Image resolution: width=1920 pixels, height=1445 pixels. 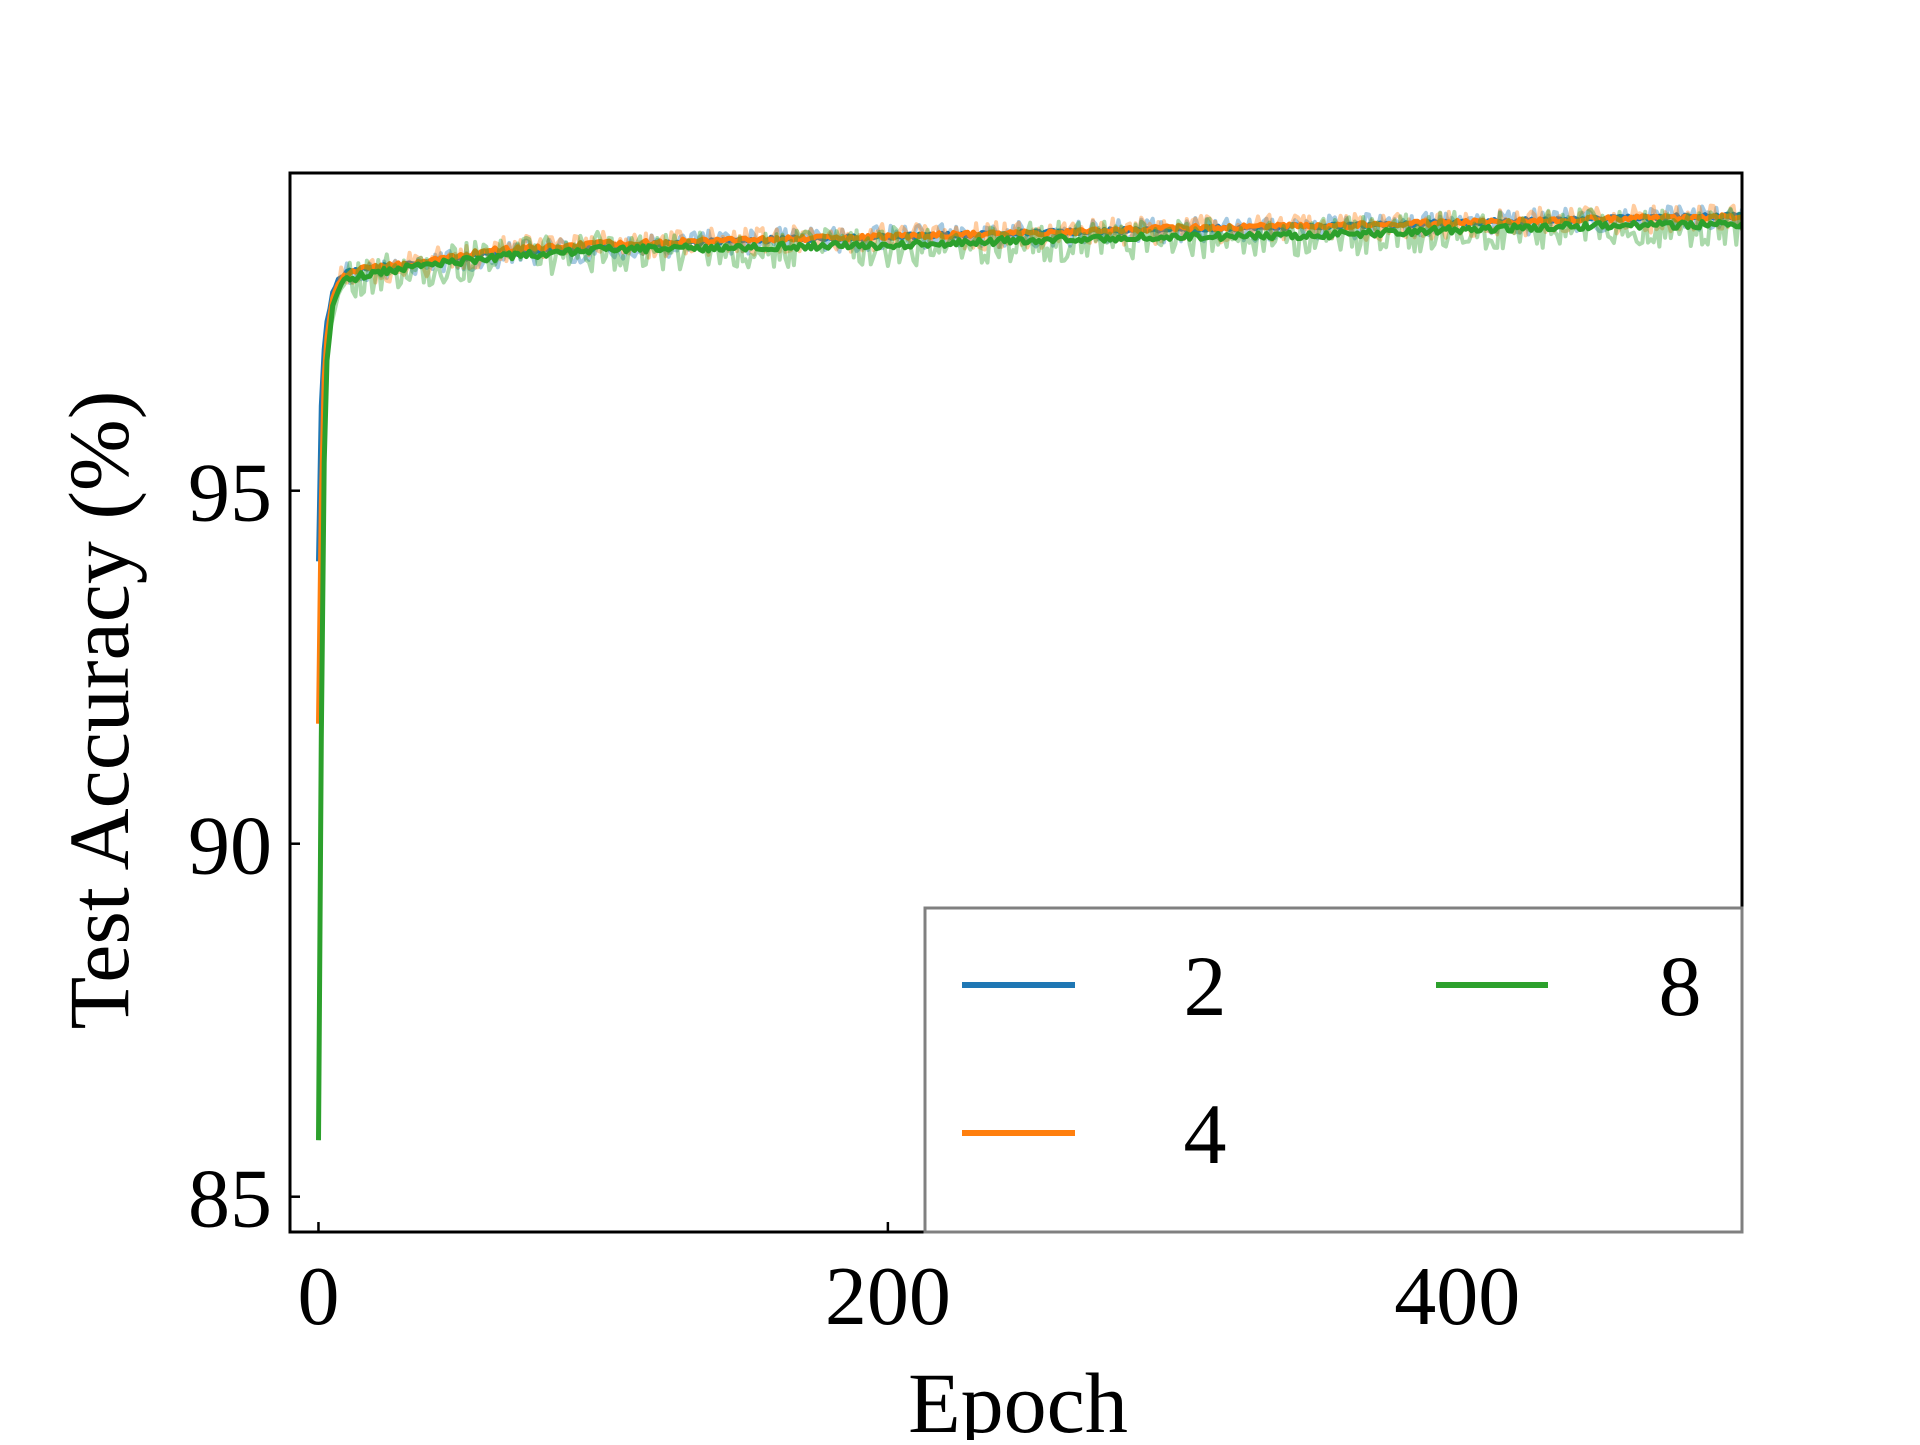 What do you see at coordinates (1680, 986) in the screenshot?
I see `legend-label-8: 8` at bounding box center [1680, 986].